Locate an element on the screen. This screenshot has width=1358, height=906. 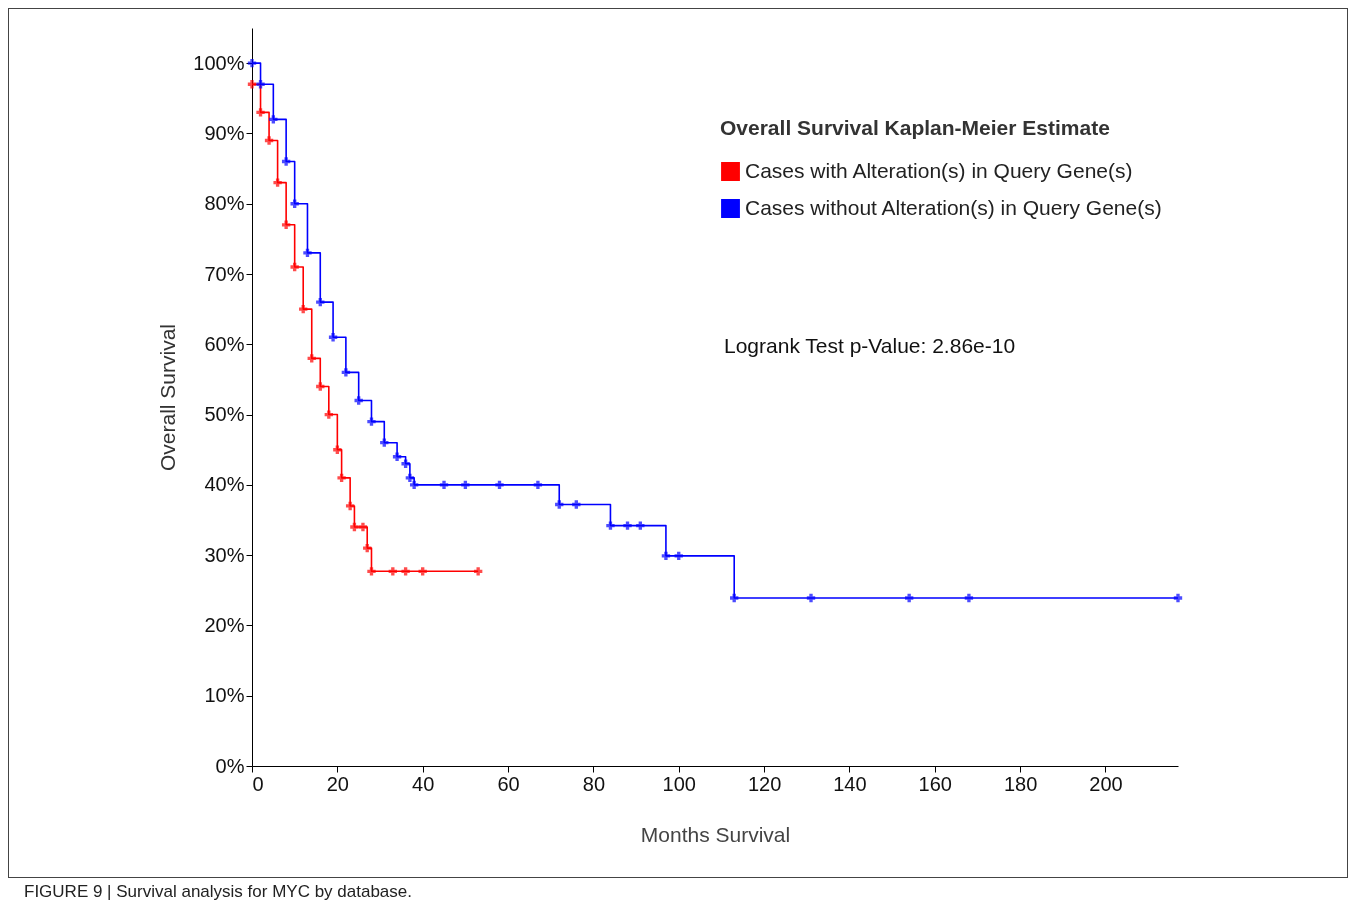
y-axis-title: Overall Survival is located at coordinates (168, 397).